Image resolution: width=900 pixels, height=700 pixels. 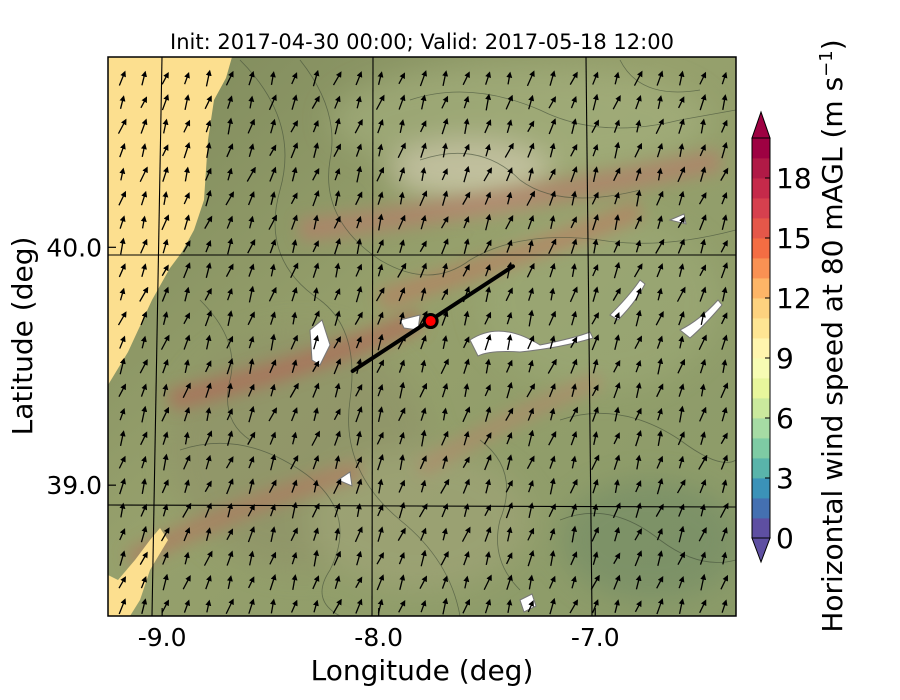 I want to click on colorbar-extend-max, so click(x=761, y=124).